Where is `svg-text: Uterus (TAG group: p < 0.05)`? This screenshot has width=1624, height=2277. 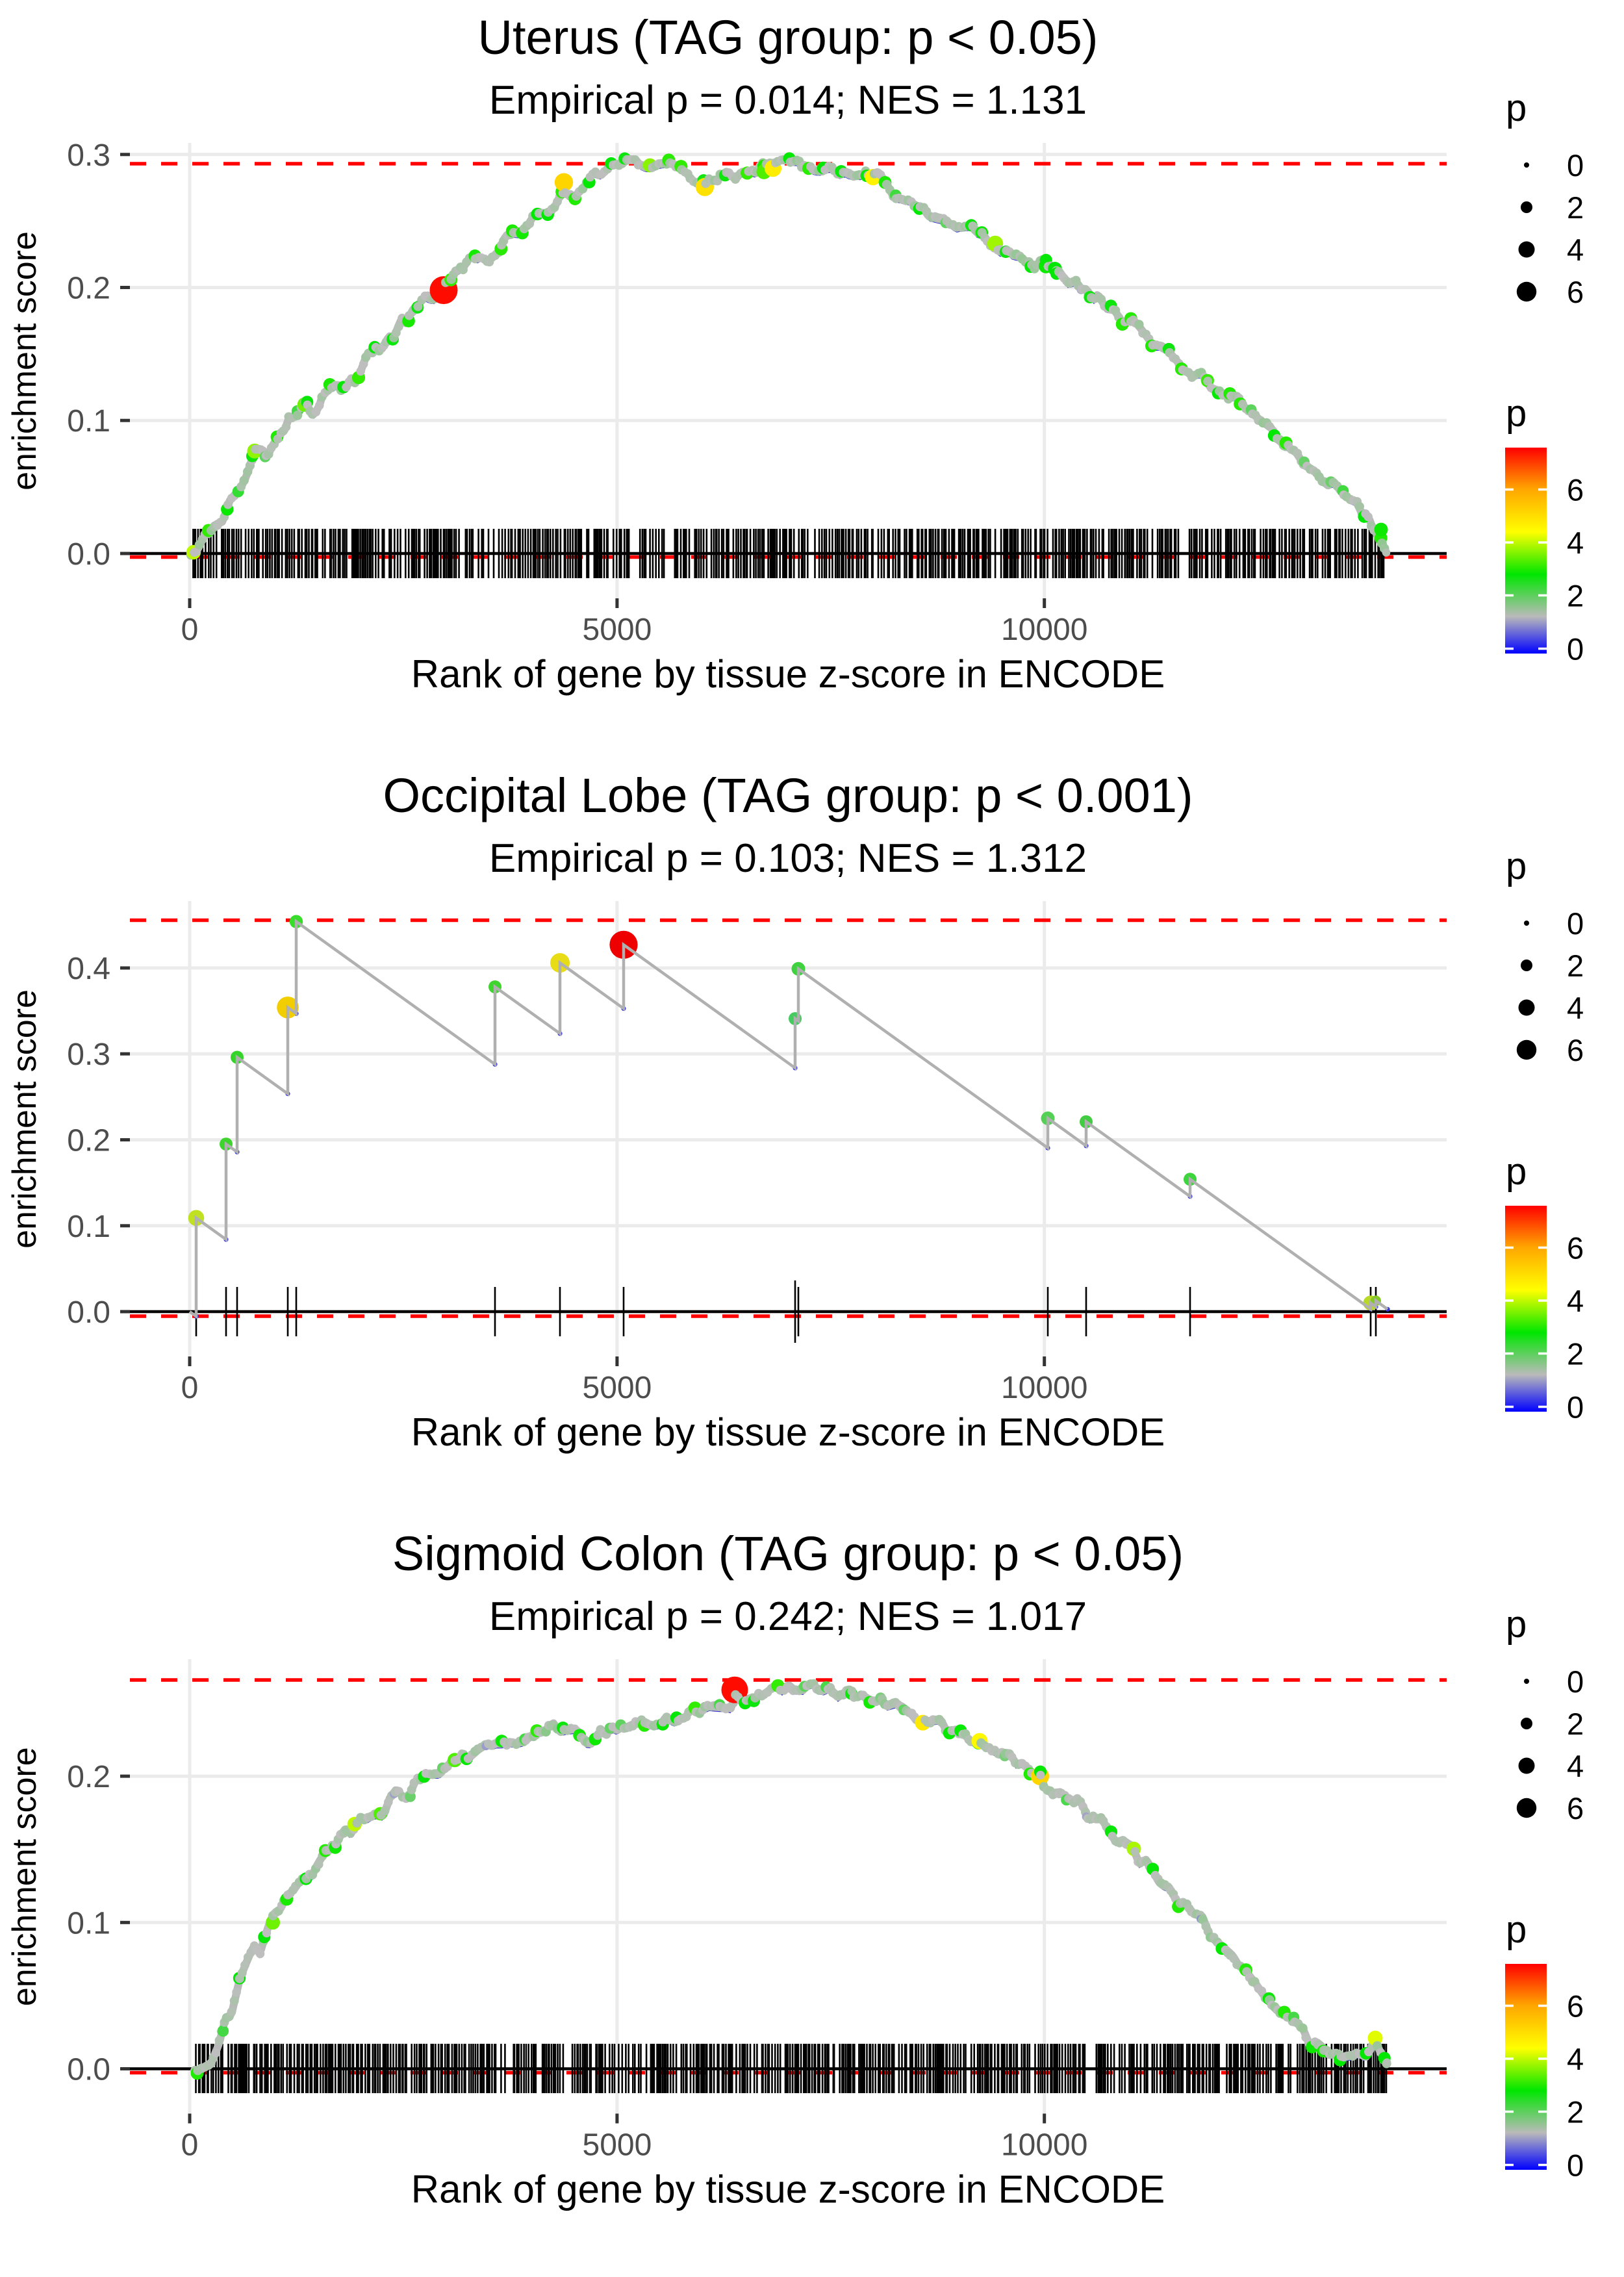
svg-text: Uterus (TAG group: p < 0.05) is located at coordinates (788, 37).